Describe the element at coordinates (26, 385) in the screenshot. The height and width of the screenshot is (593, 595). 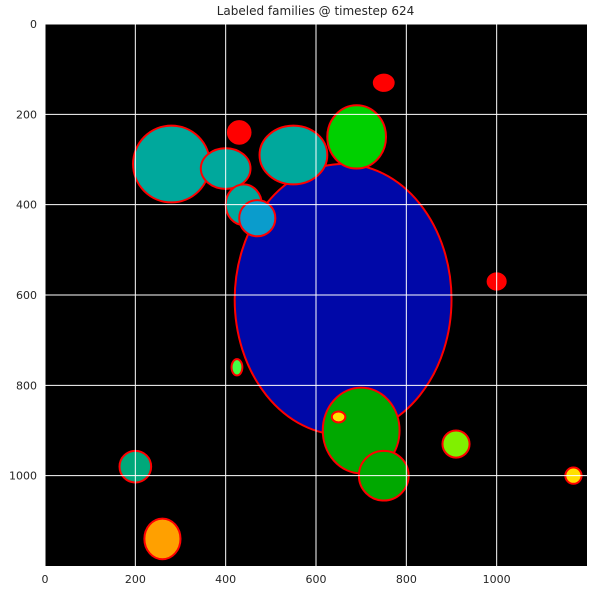
I see `y-tick-label: 800` at that location.